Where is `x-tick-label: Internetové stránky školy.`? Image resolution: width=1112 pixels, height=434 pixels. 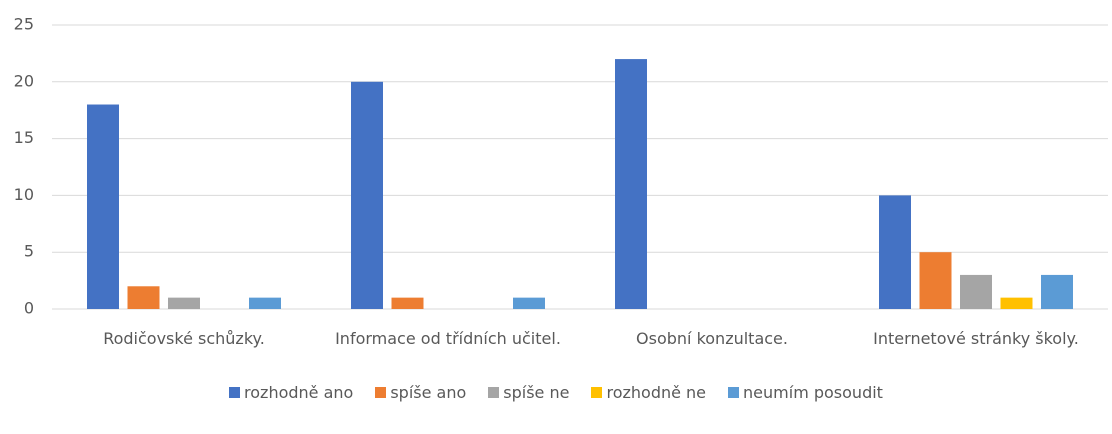 x-tick-label: Internetové stránky školy. is located at coordinates (976, 338).